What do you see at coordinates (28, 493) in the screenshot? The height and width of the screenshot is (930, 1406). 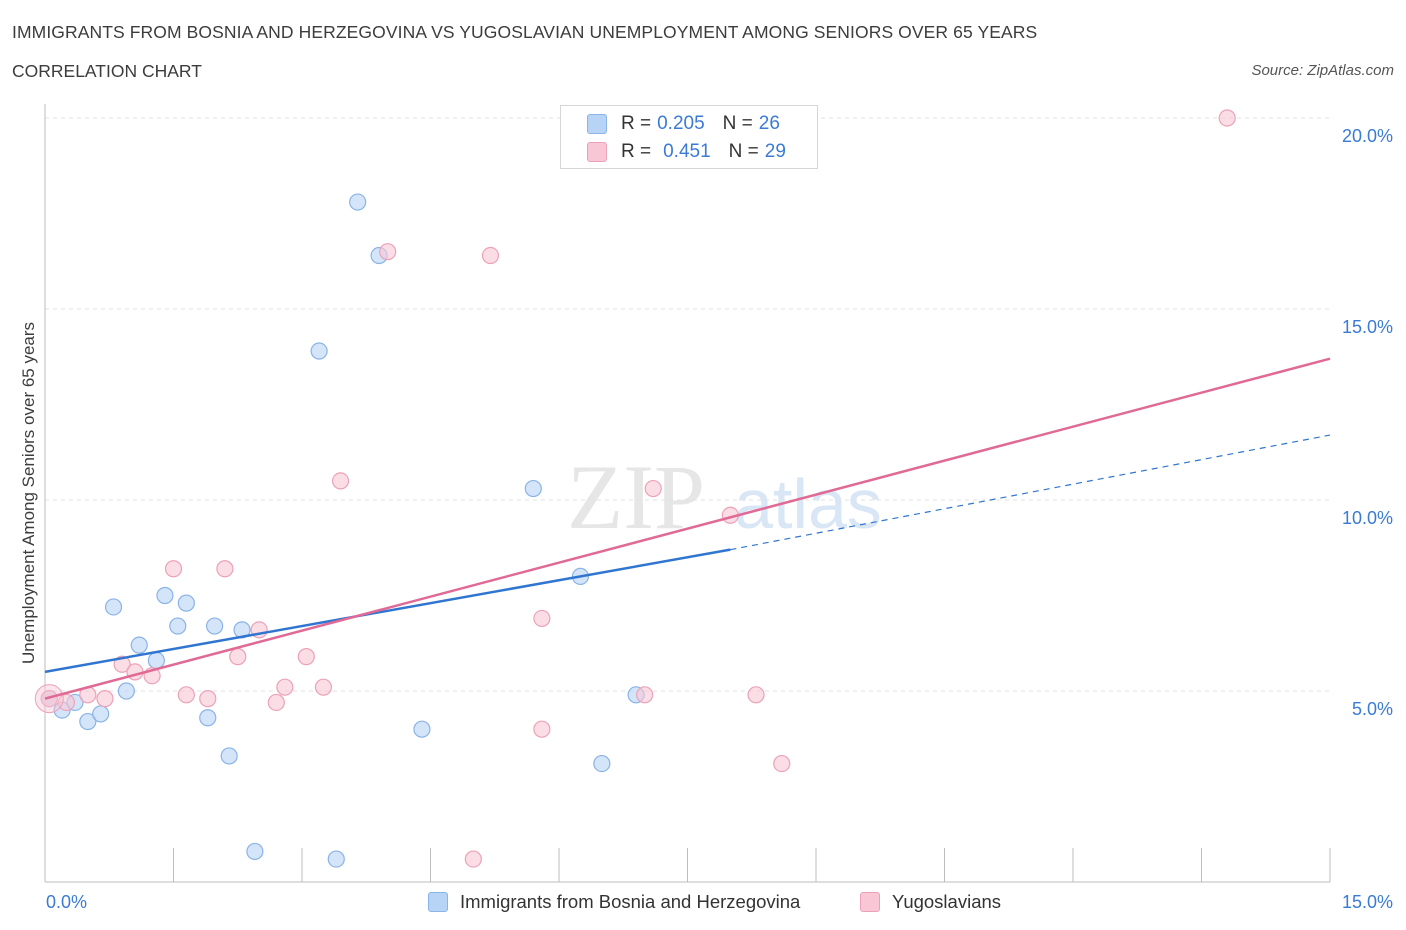 I see `y-axis-label: Unemployment Among Seniors over 65 years` at bounding box center [28, 493].